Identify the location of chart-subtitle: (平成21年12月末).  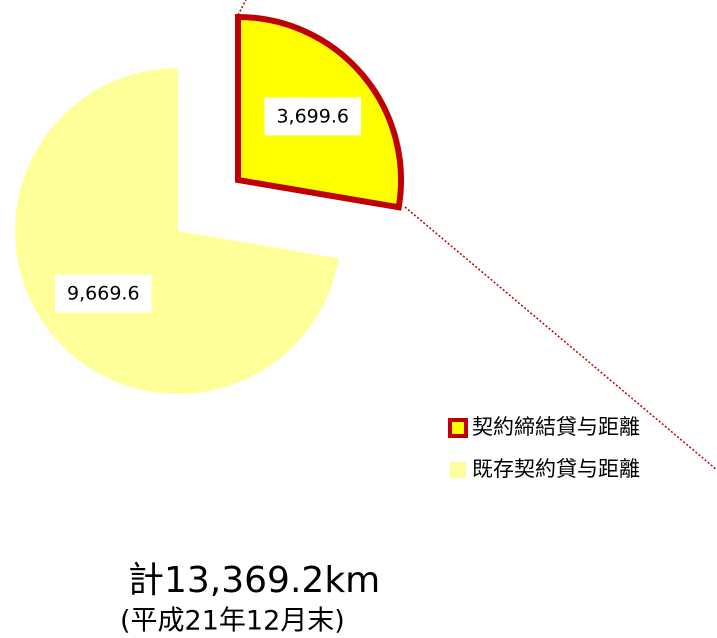
(232, 621).